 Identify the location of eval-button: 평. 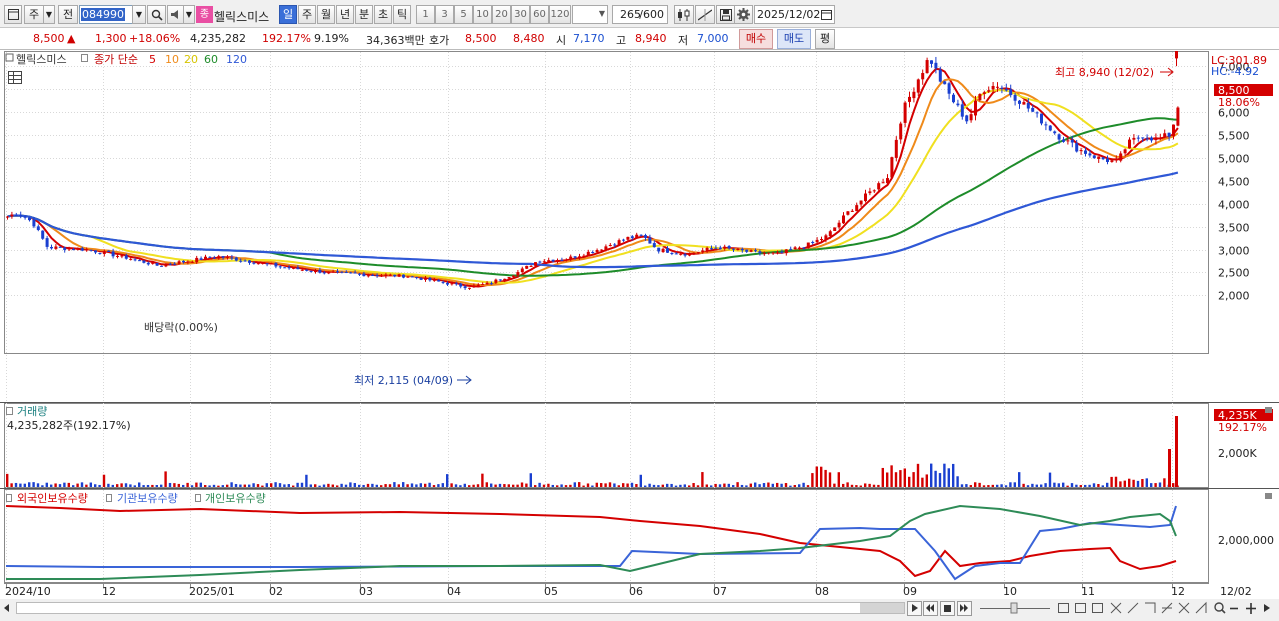
(825, 39).